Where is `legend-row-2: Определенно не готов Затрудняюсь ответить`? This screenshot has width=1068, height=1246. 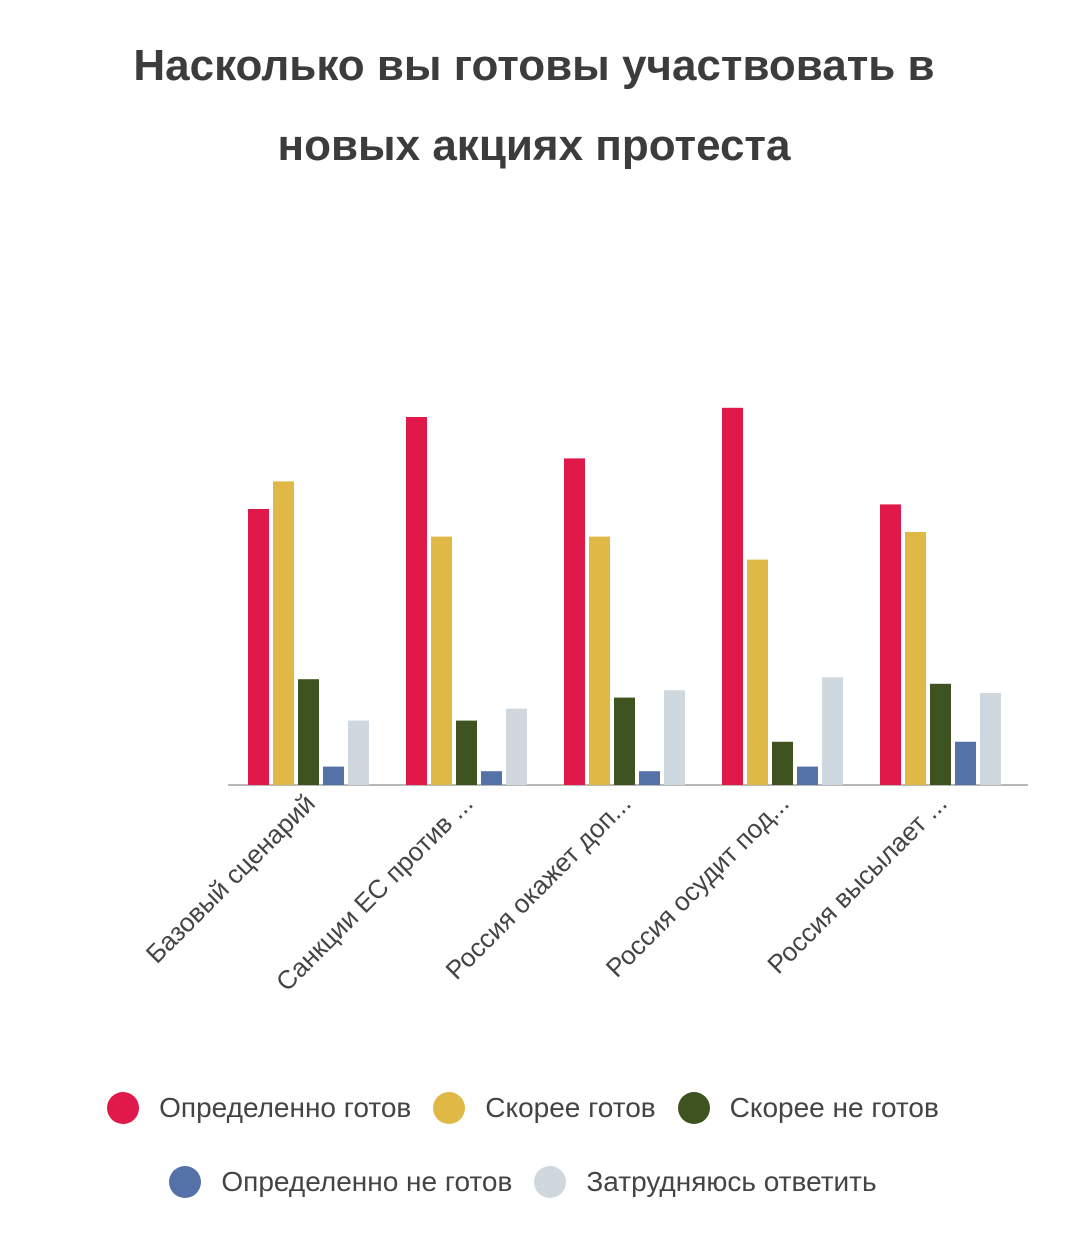 legend-row-2: Определенно не готов Затрудняюсь ответить is located at coordinates (534, 1182).